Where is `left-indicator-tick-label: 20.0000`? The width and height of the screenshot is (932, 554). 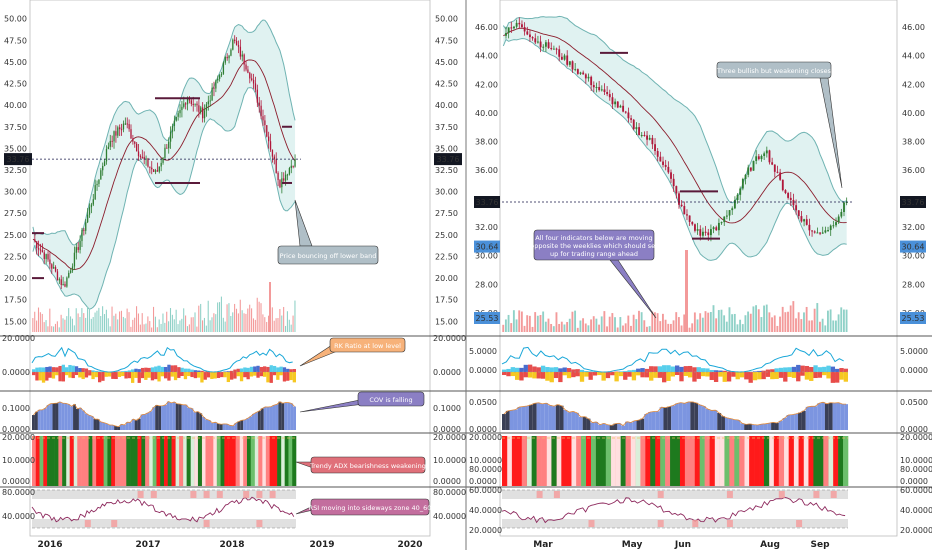
left-indicator-tick-label: 20.0000 is located at coordinates (18, 437).